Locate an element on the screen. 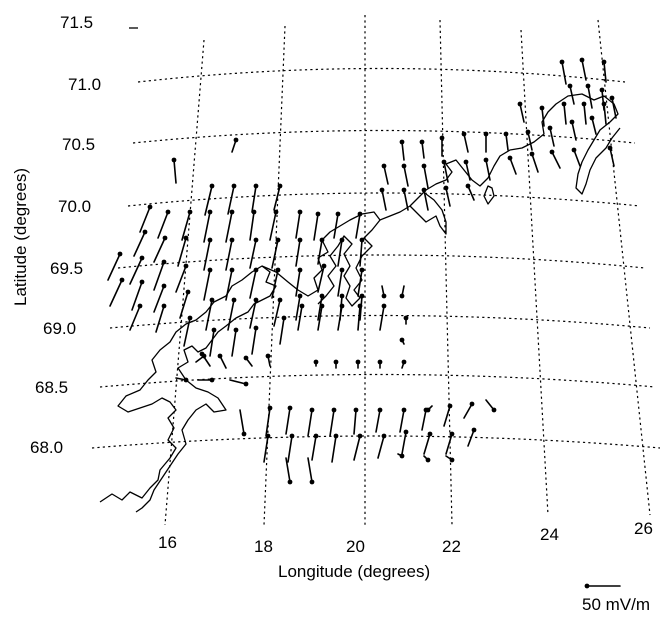 Image resolution: width=670 pixels, height=617 pixels. coastline-inlet is located at coordinates (428, 214).